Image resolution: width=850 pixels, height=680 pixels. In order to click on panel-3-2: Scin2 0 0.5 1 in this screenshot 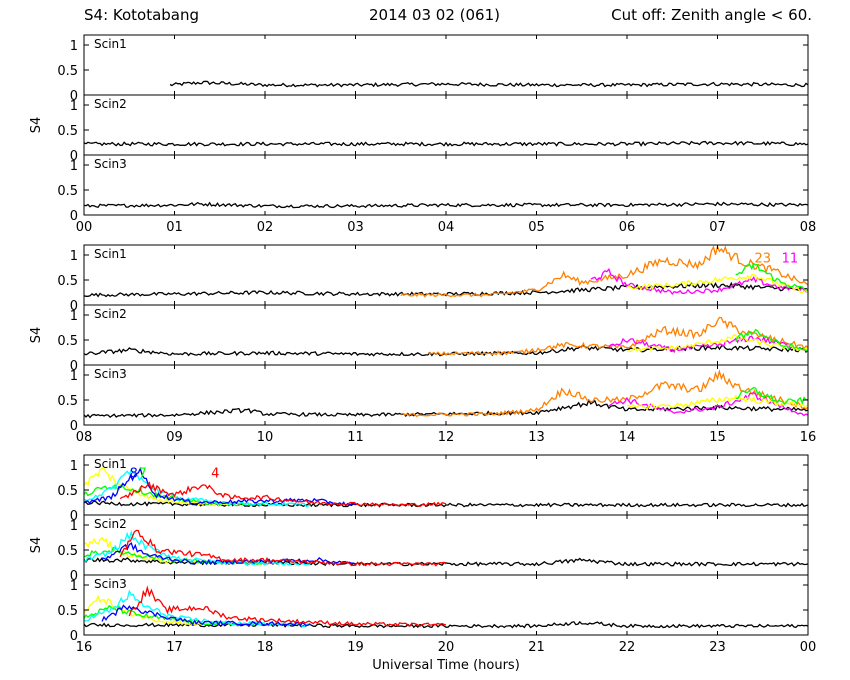, I will do `click(433, 549)`.